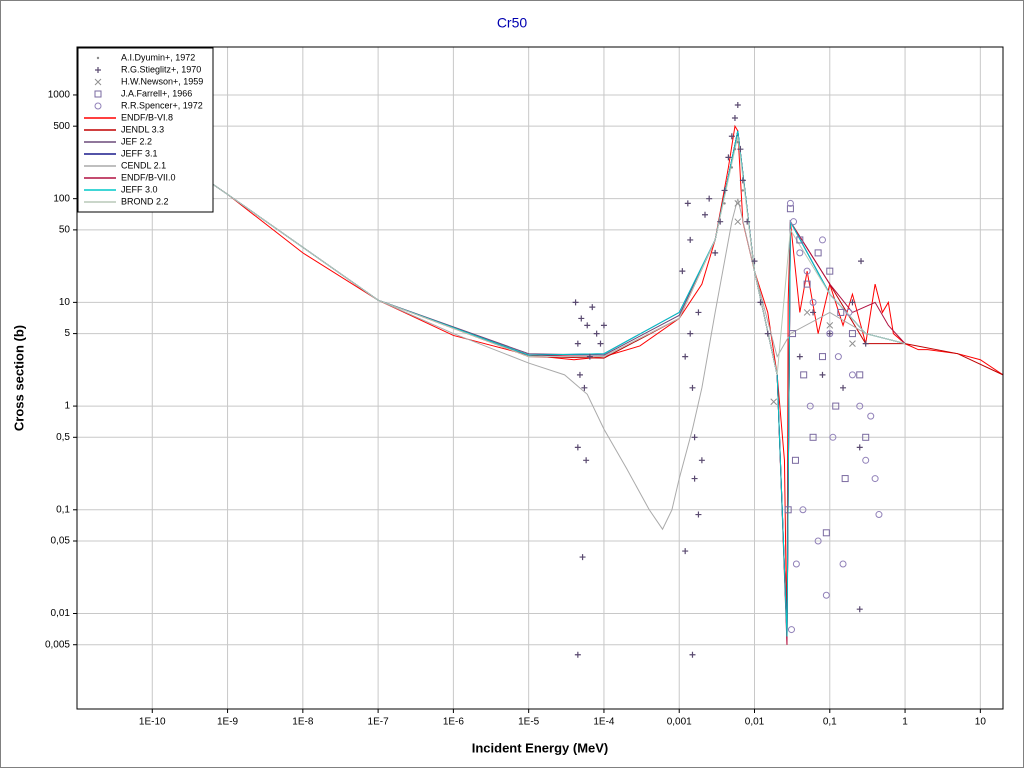 This screenshot has width=1024, height=768. Describe the element at coordinates (142, 129) in the screenshot. I see `legend-label: JENDL 3.3` at that location.